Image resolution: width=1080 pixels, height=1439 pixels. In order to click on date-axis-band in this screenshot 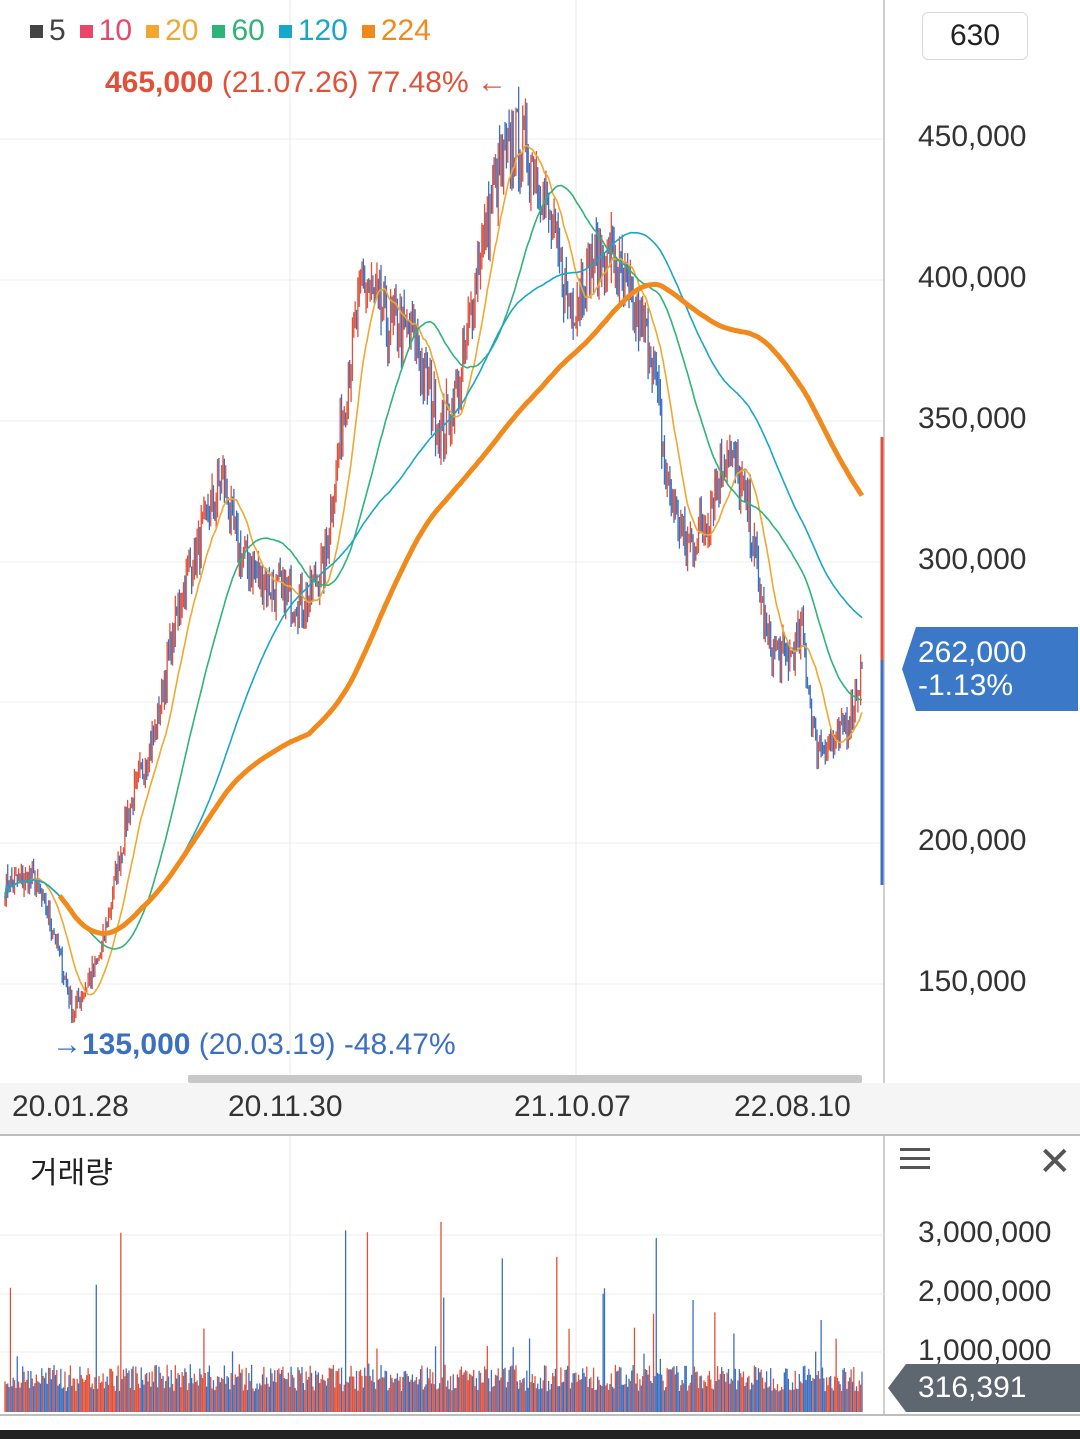, I will do `click(540, 1109)`.